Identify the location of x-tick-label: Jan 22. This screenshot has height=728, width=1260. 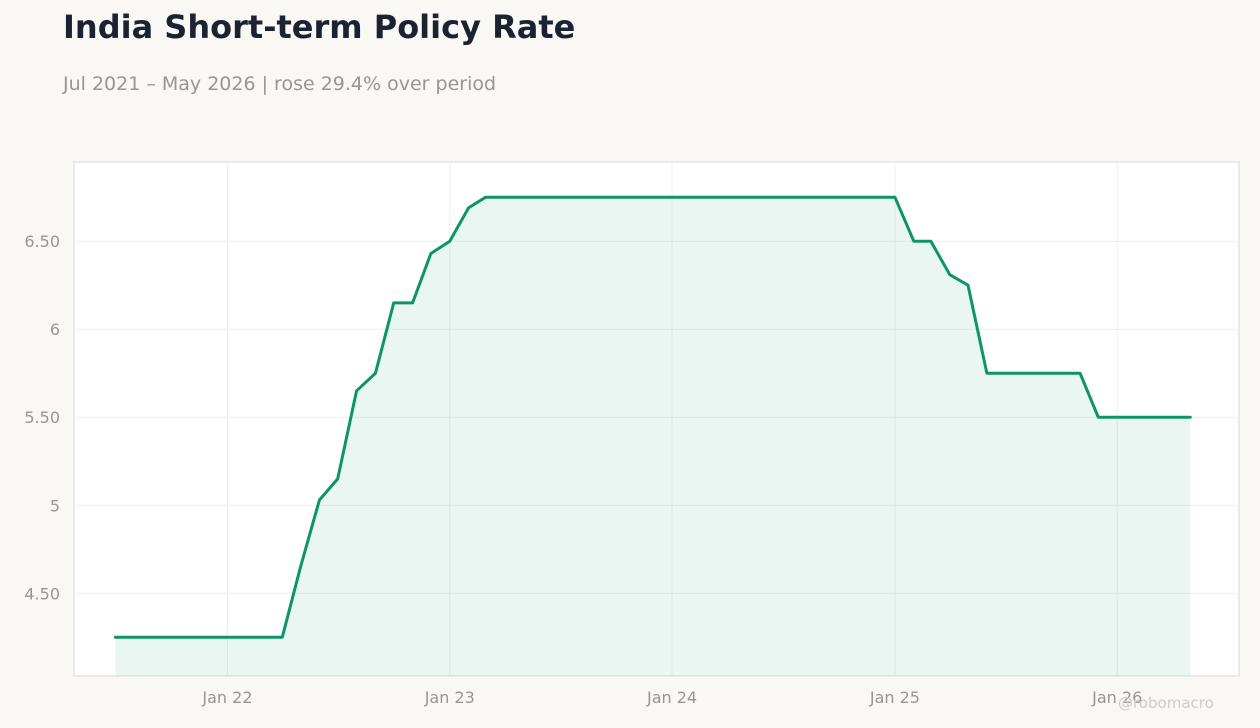
(226, 697).